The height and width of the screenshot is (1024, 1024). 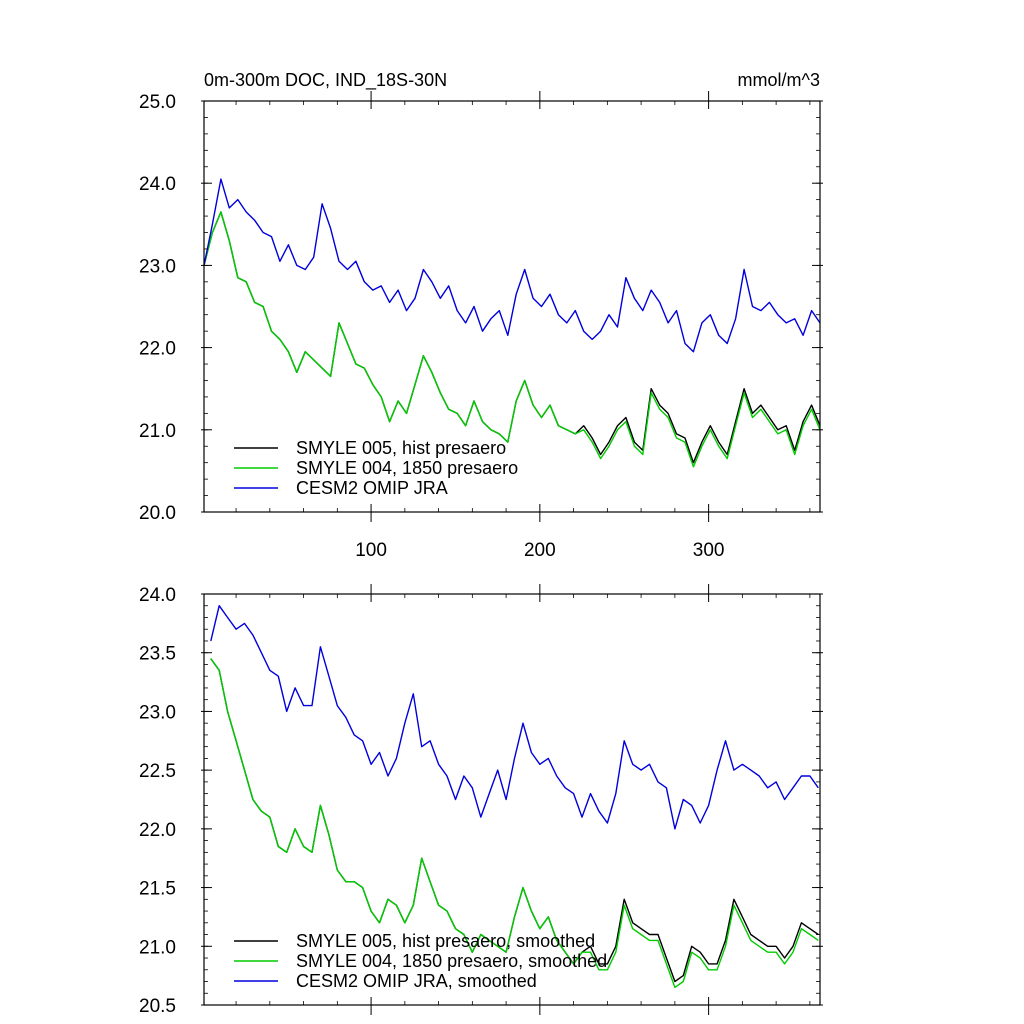 I want to click on y-tick-label: 22.5, so click(x=157, y=771).